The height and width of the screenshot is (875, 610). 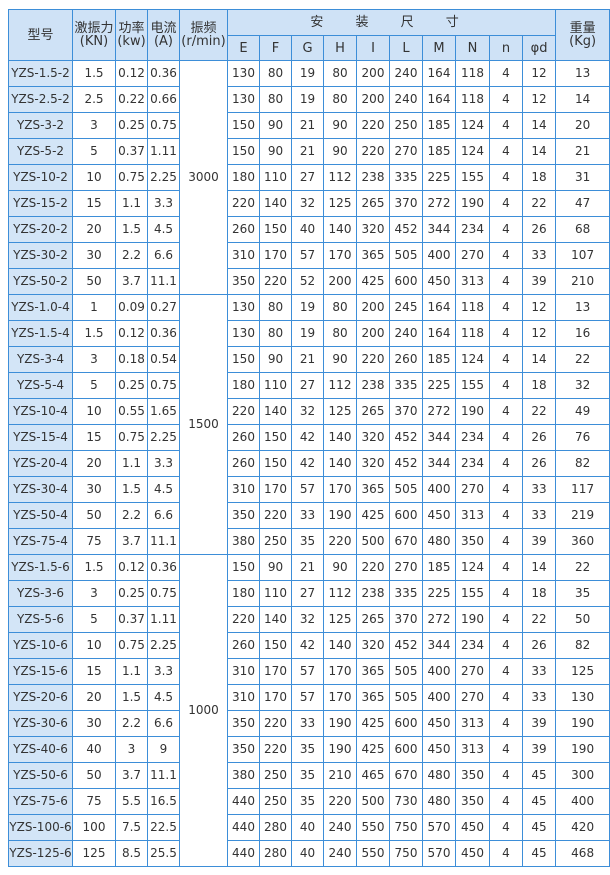 I want to click on value-cell: 272, so click(x=439, y=619).